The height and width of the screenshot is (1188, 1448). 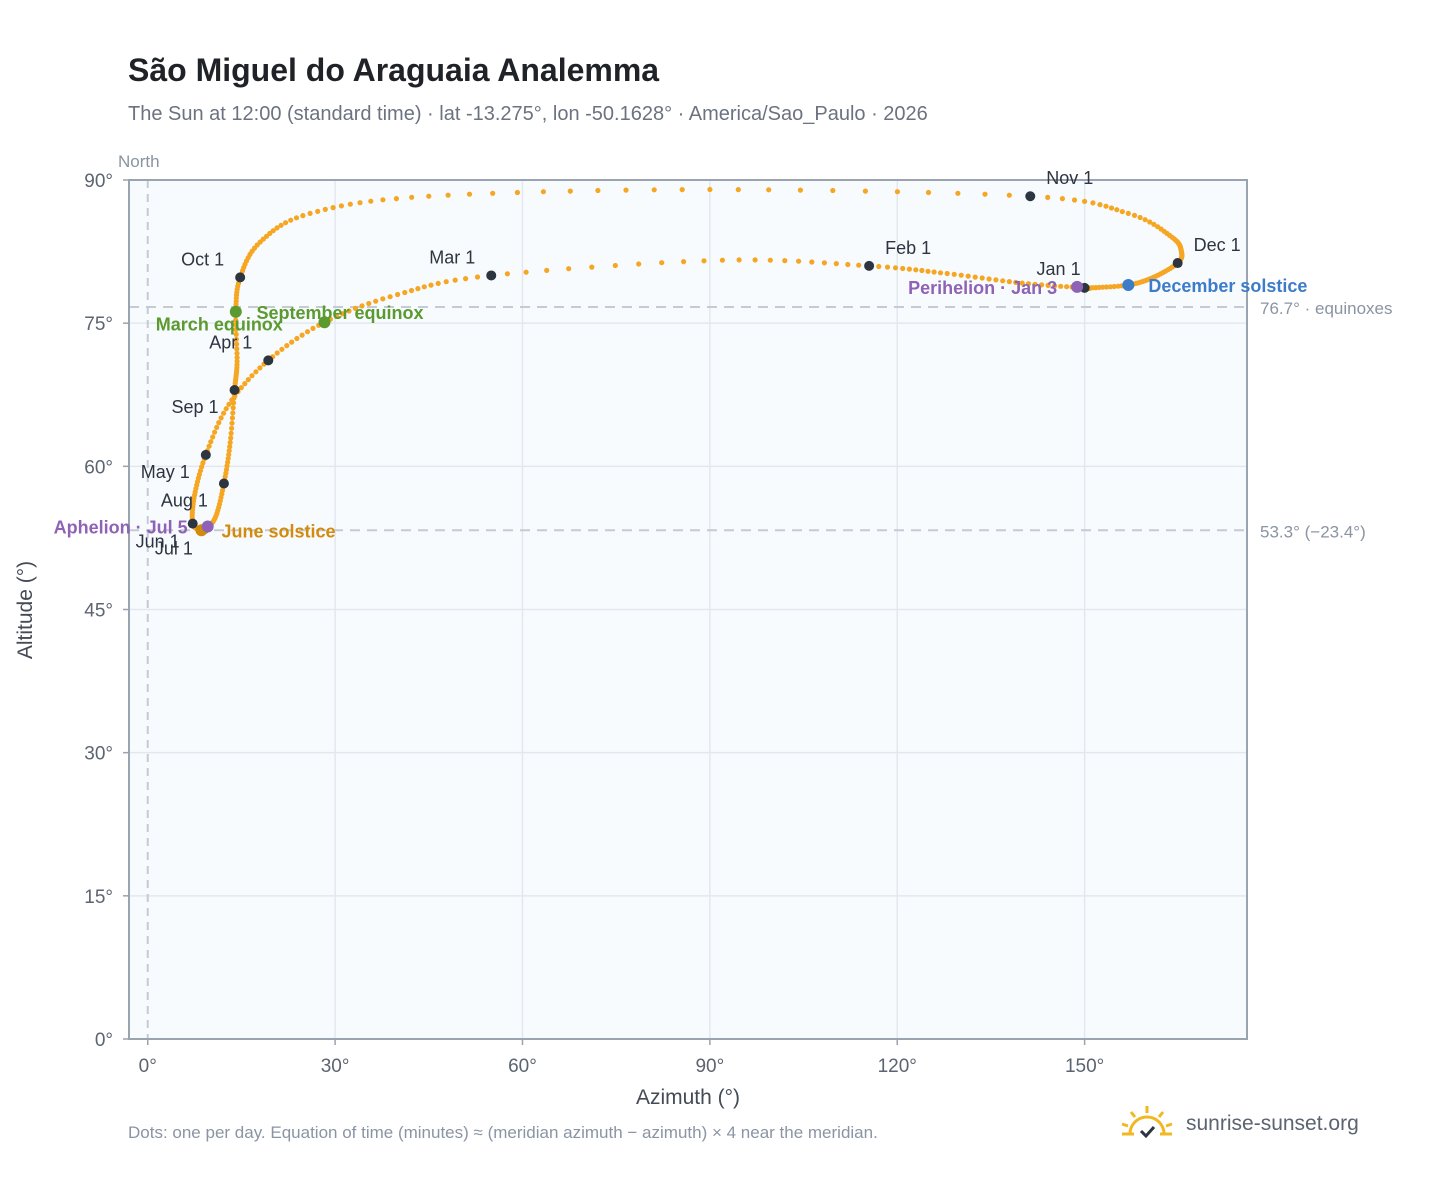 What do you see at coordinates (339, 313) in the screenshot?
I see `special-point-label: September equinox` at bounding box center [339, 313].